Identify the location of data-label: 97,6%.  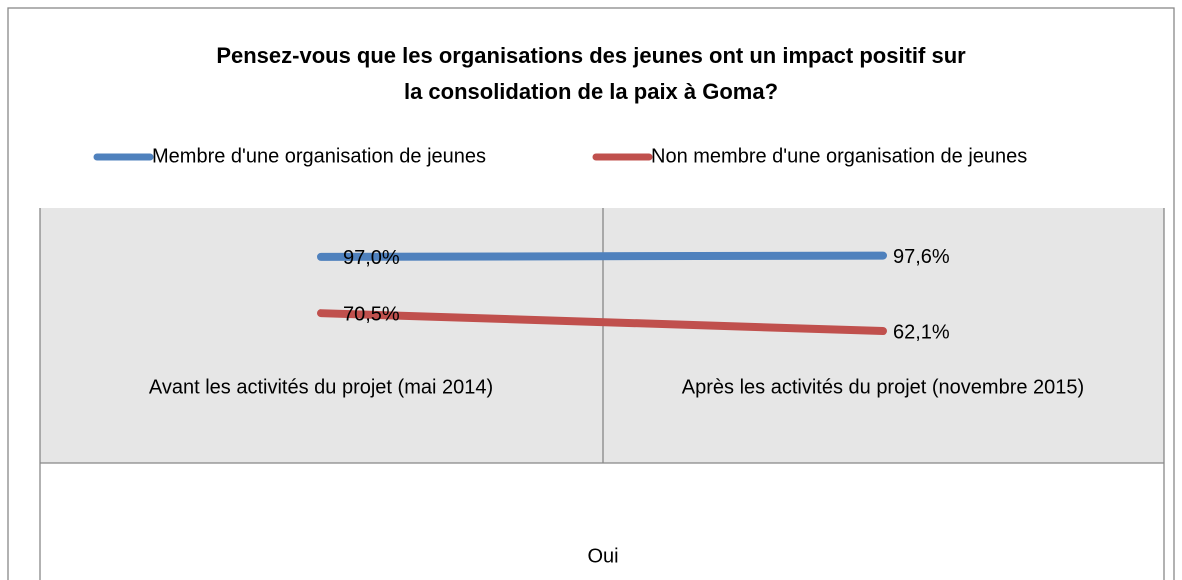
(921, 257).